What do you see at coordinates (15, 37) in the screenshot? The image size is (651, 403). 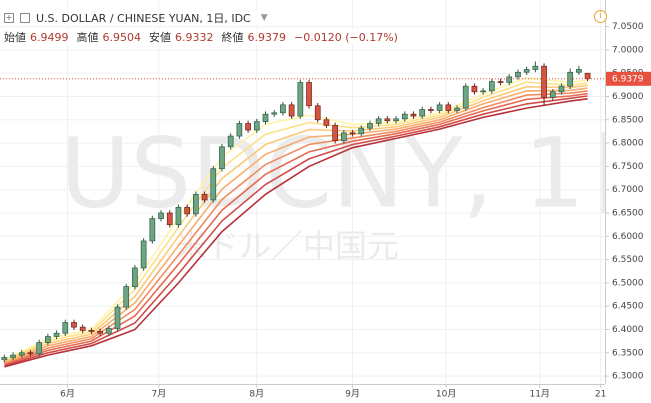 I see `open-label: 始値` at bounding box center [15, 37].